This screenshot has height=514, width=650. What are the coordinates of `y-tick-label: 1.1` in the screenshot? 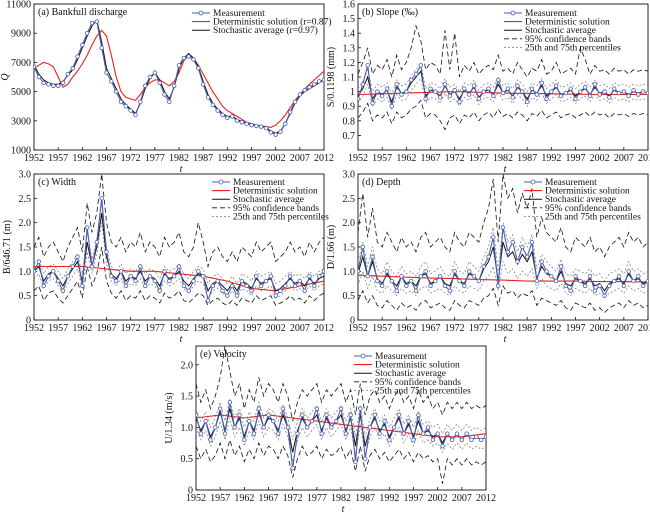 It's located at (349, 78).